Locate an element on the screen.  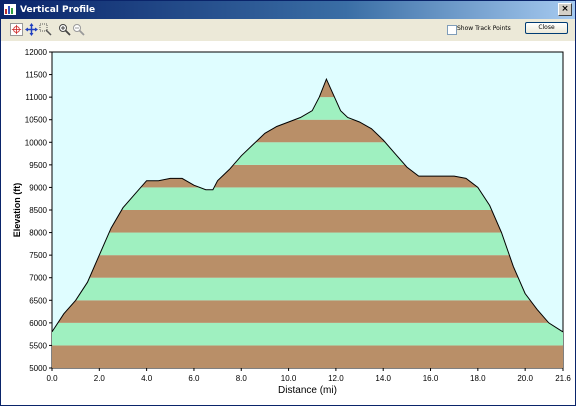
x-tick-label: 20.0 is located at coordinates (525, 378).